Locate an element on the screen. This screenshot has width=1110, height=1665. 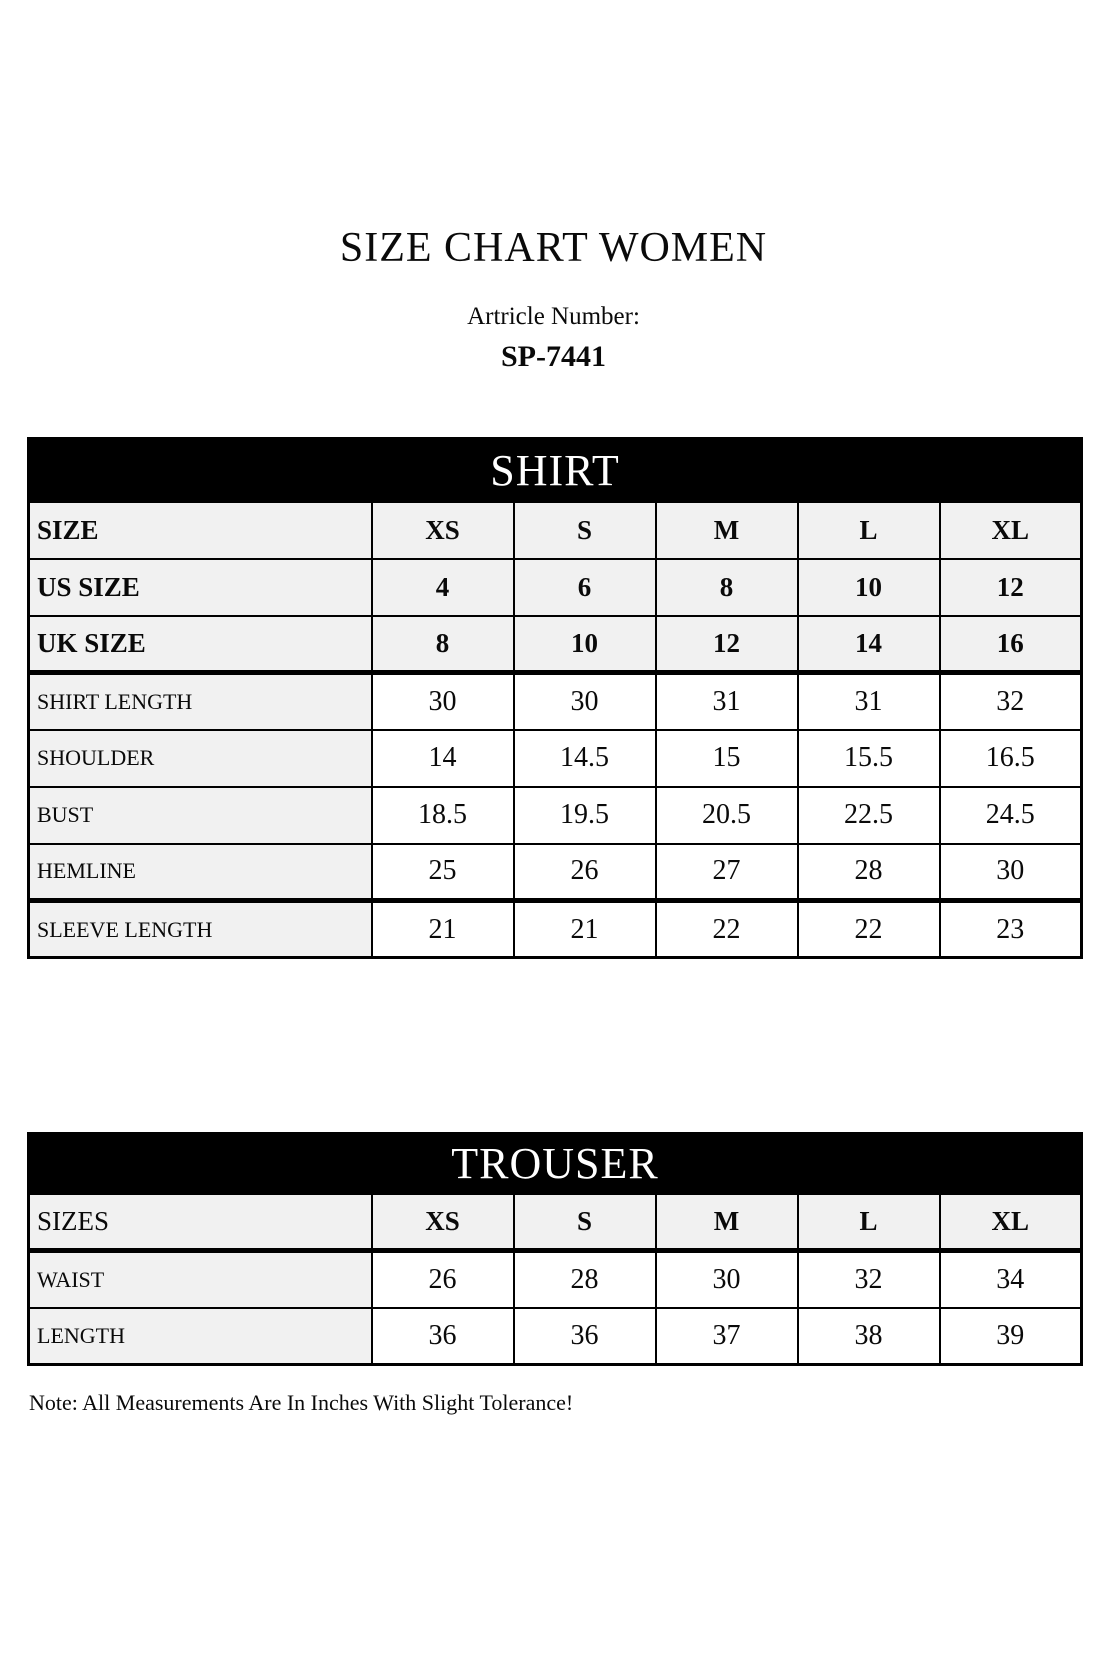
trouser-table-title: TROUSER is located at coordinates (555, 1163).